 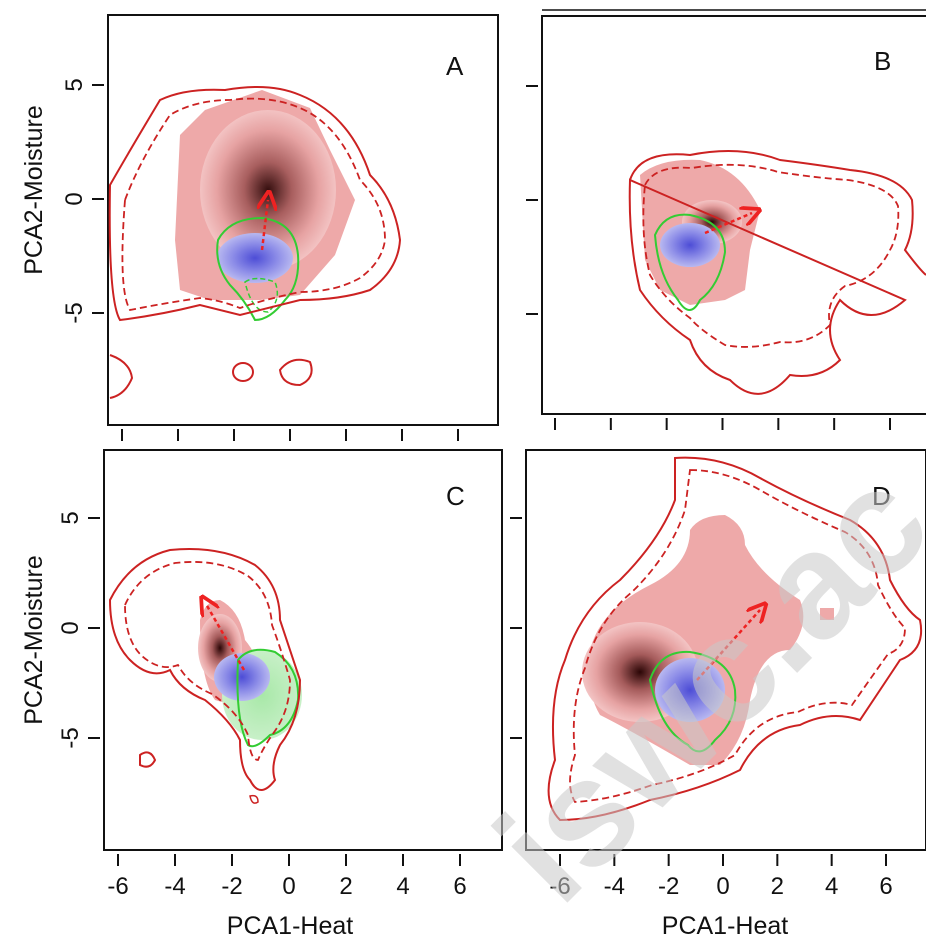 What do you see at coordinates (288, 886) in the screenshot?
I see `panel-c-xtick-label: 0` at bounding box center [288, 886].